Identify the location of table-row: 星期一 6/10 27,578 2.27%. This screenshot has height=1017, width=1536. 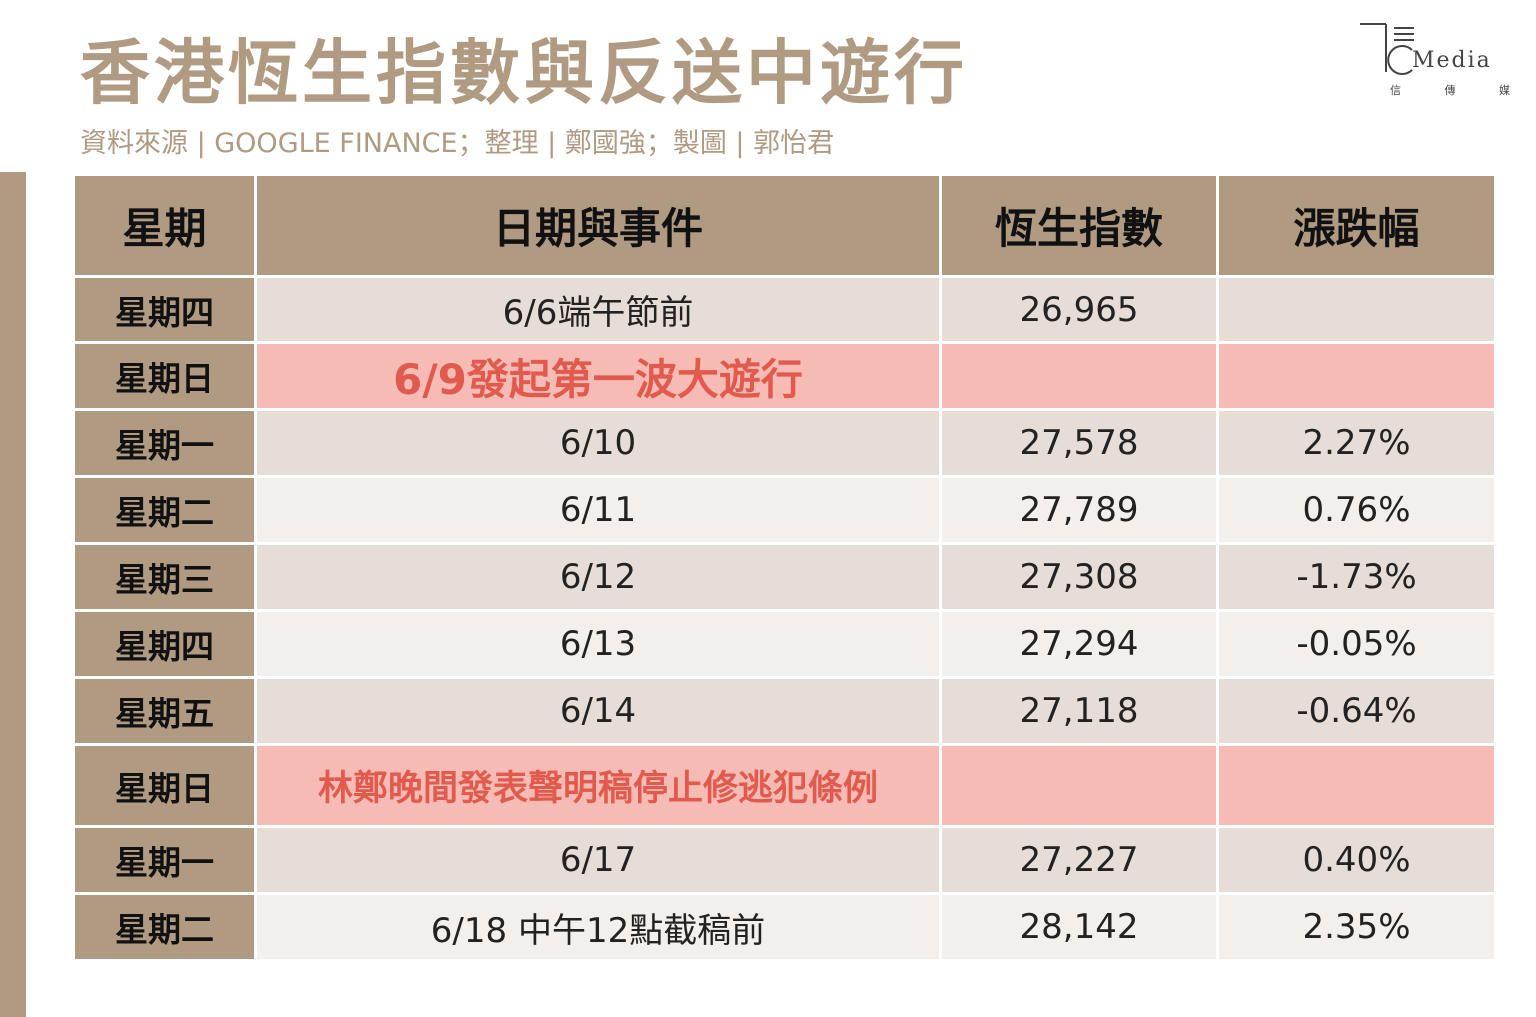
(784, 443).